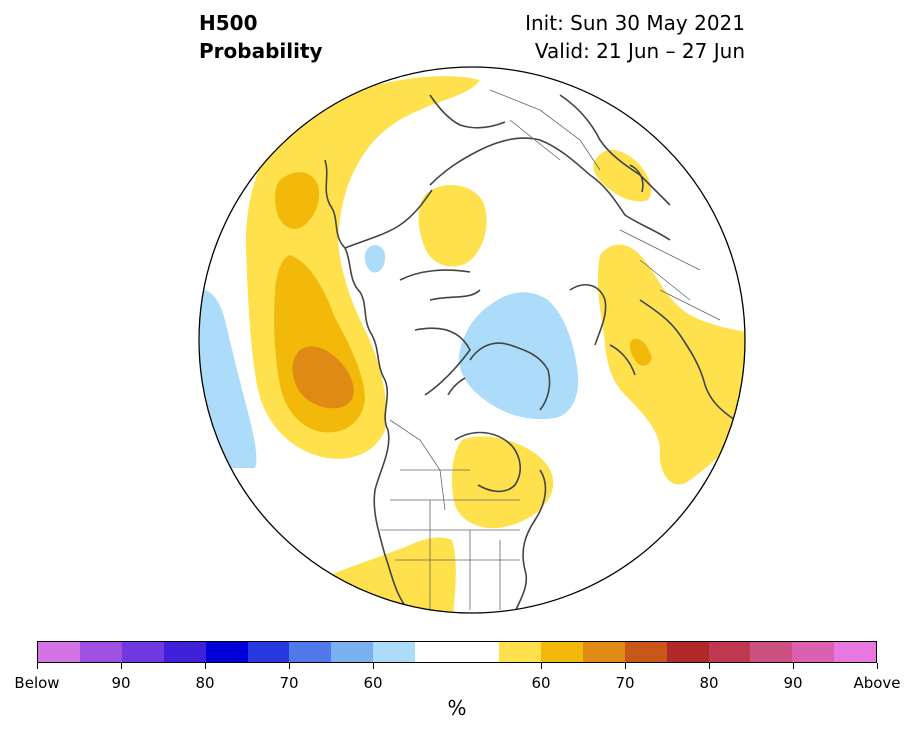 This screenshot has height=732, width=915. I want to click on coast-scandinavia, so click(602, 330).